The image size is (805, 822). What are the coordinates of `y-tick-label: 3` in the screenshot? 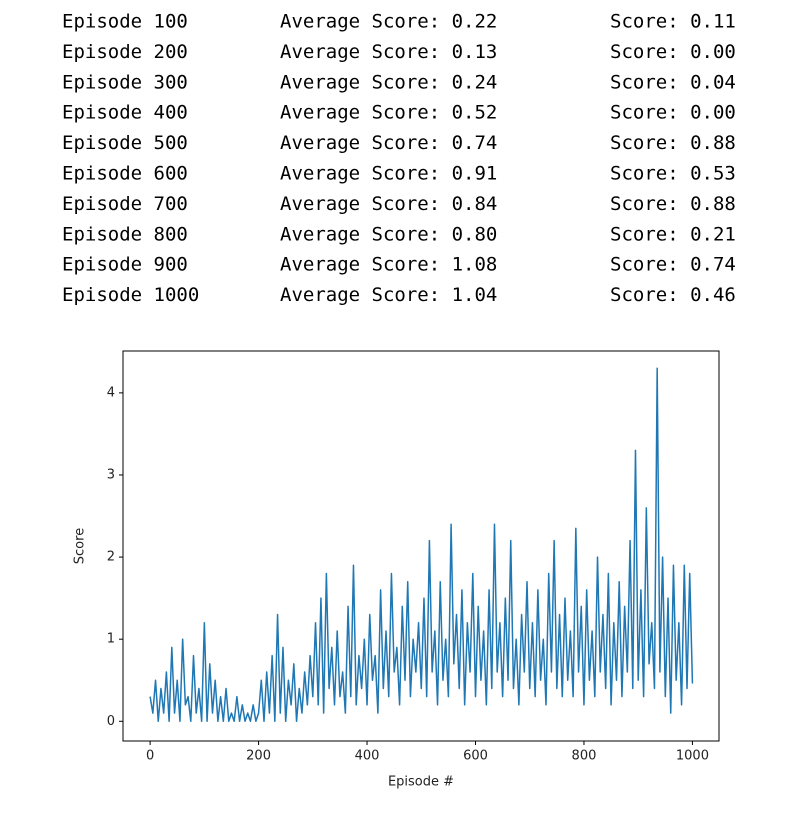 It's located at (111, 474).